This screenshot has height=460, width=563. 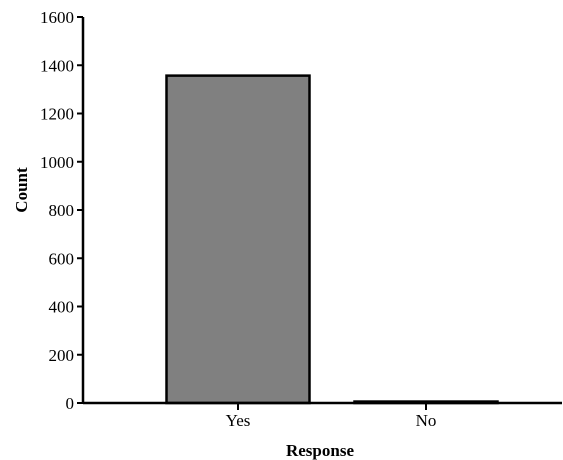 I want to click on x-axis-ticks: Yes No, so click(x=331, y=416).